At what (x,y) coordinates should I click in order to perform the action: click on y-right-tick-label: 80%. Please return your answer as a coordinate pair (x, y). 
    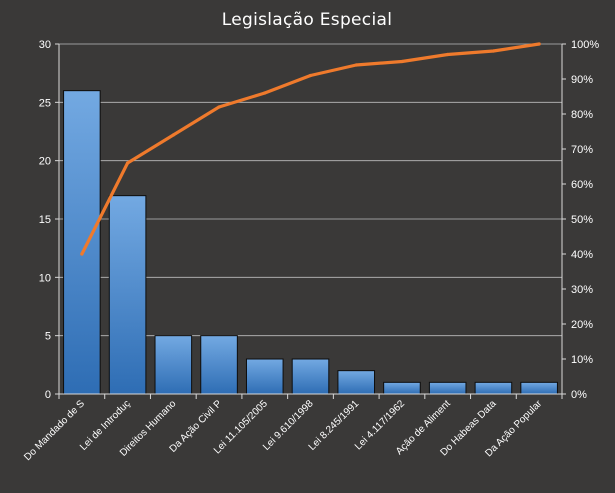
    Looking at the image, I should click on (582, 115).